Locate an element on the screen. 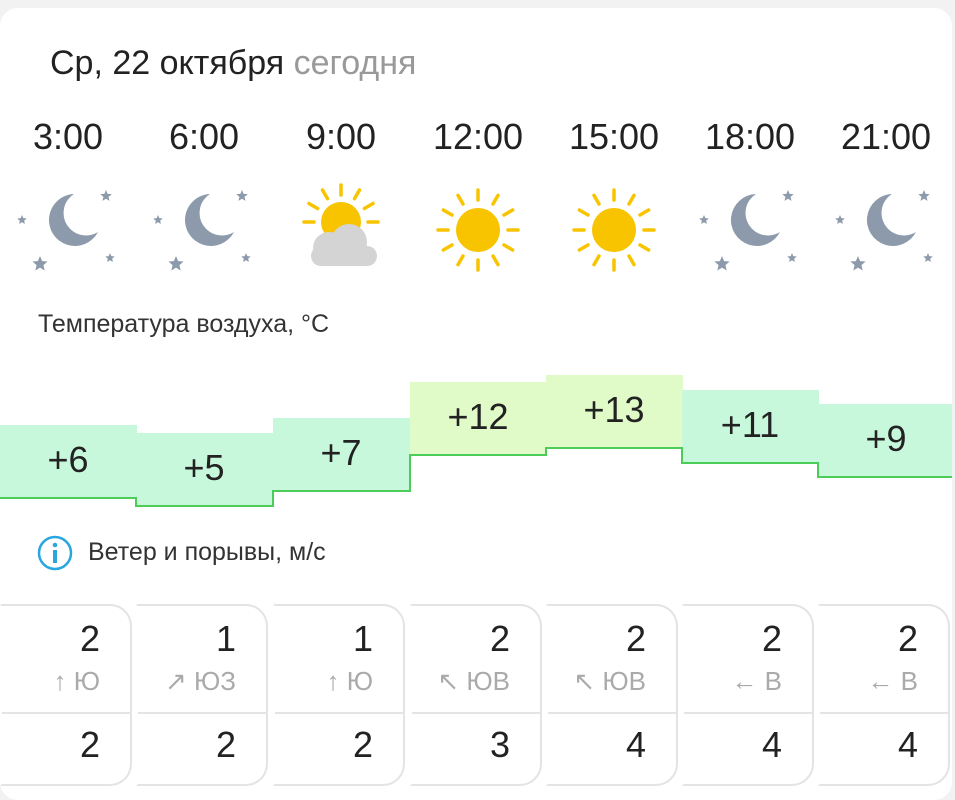 Image resolution: width=955 pixels, height=800 pixels. date-title: Ср, 22 октября сегодня is located at coordinates (233, 63).